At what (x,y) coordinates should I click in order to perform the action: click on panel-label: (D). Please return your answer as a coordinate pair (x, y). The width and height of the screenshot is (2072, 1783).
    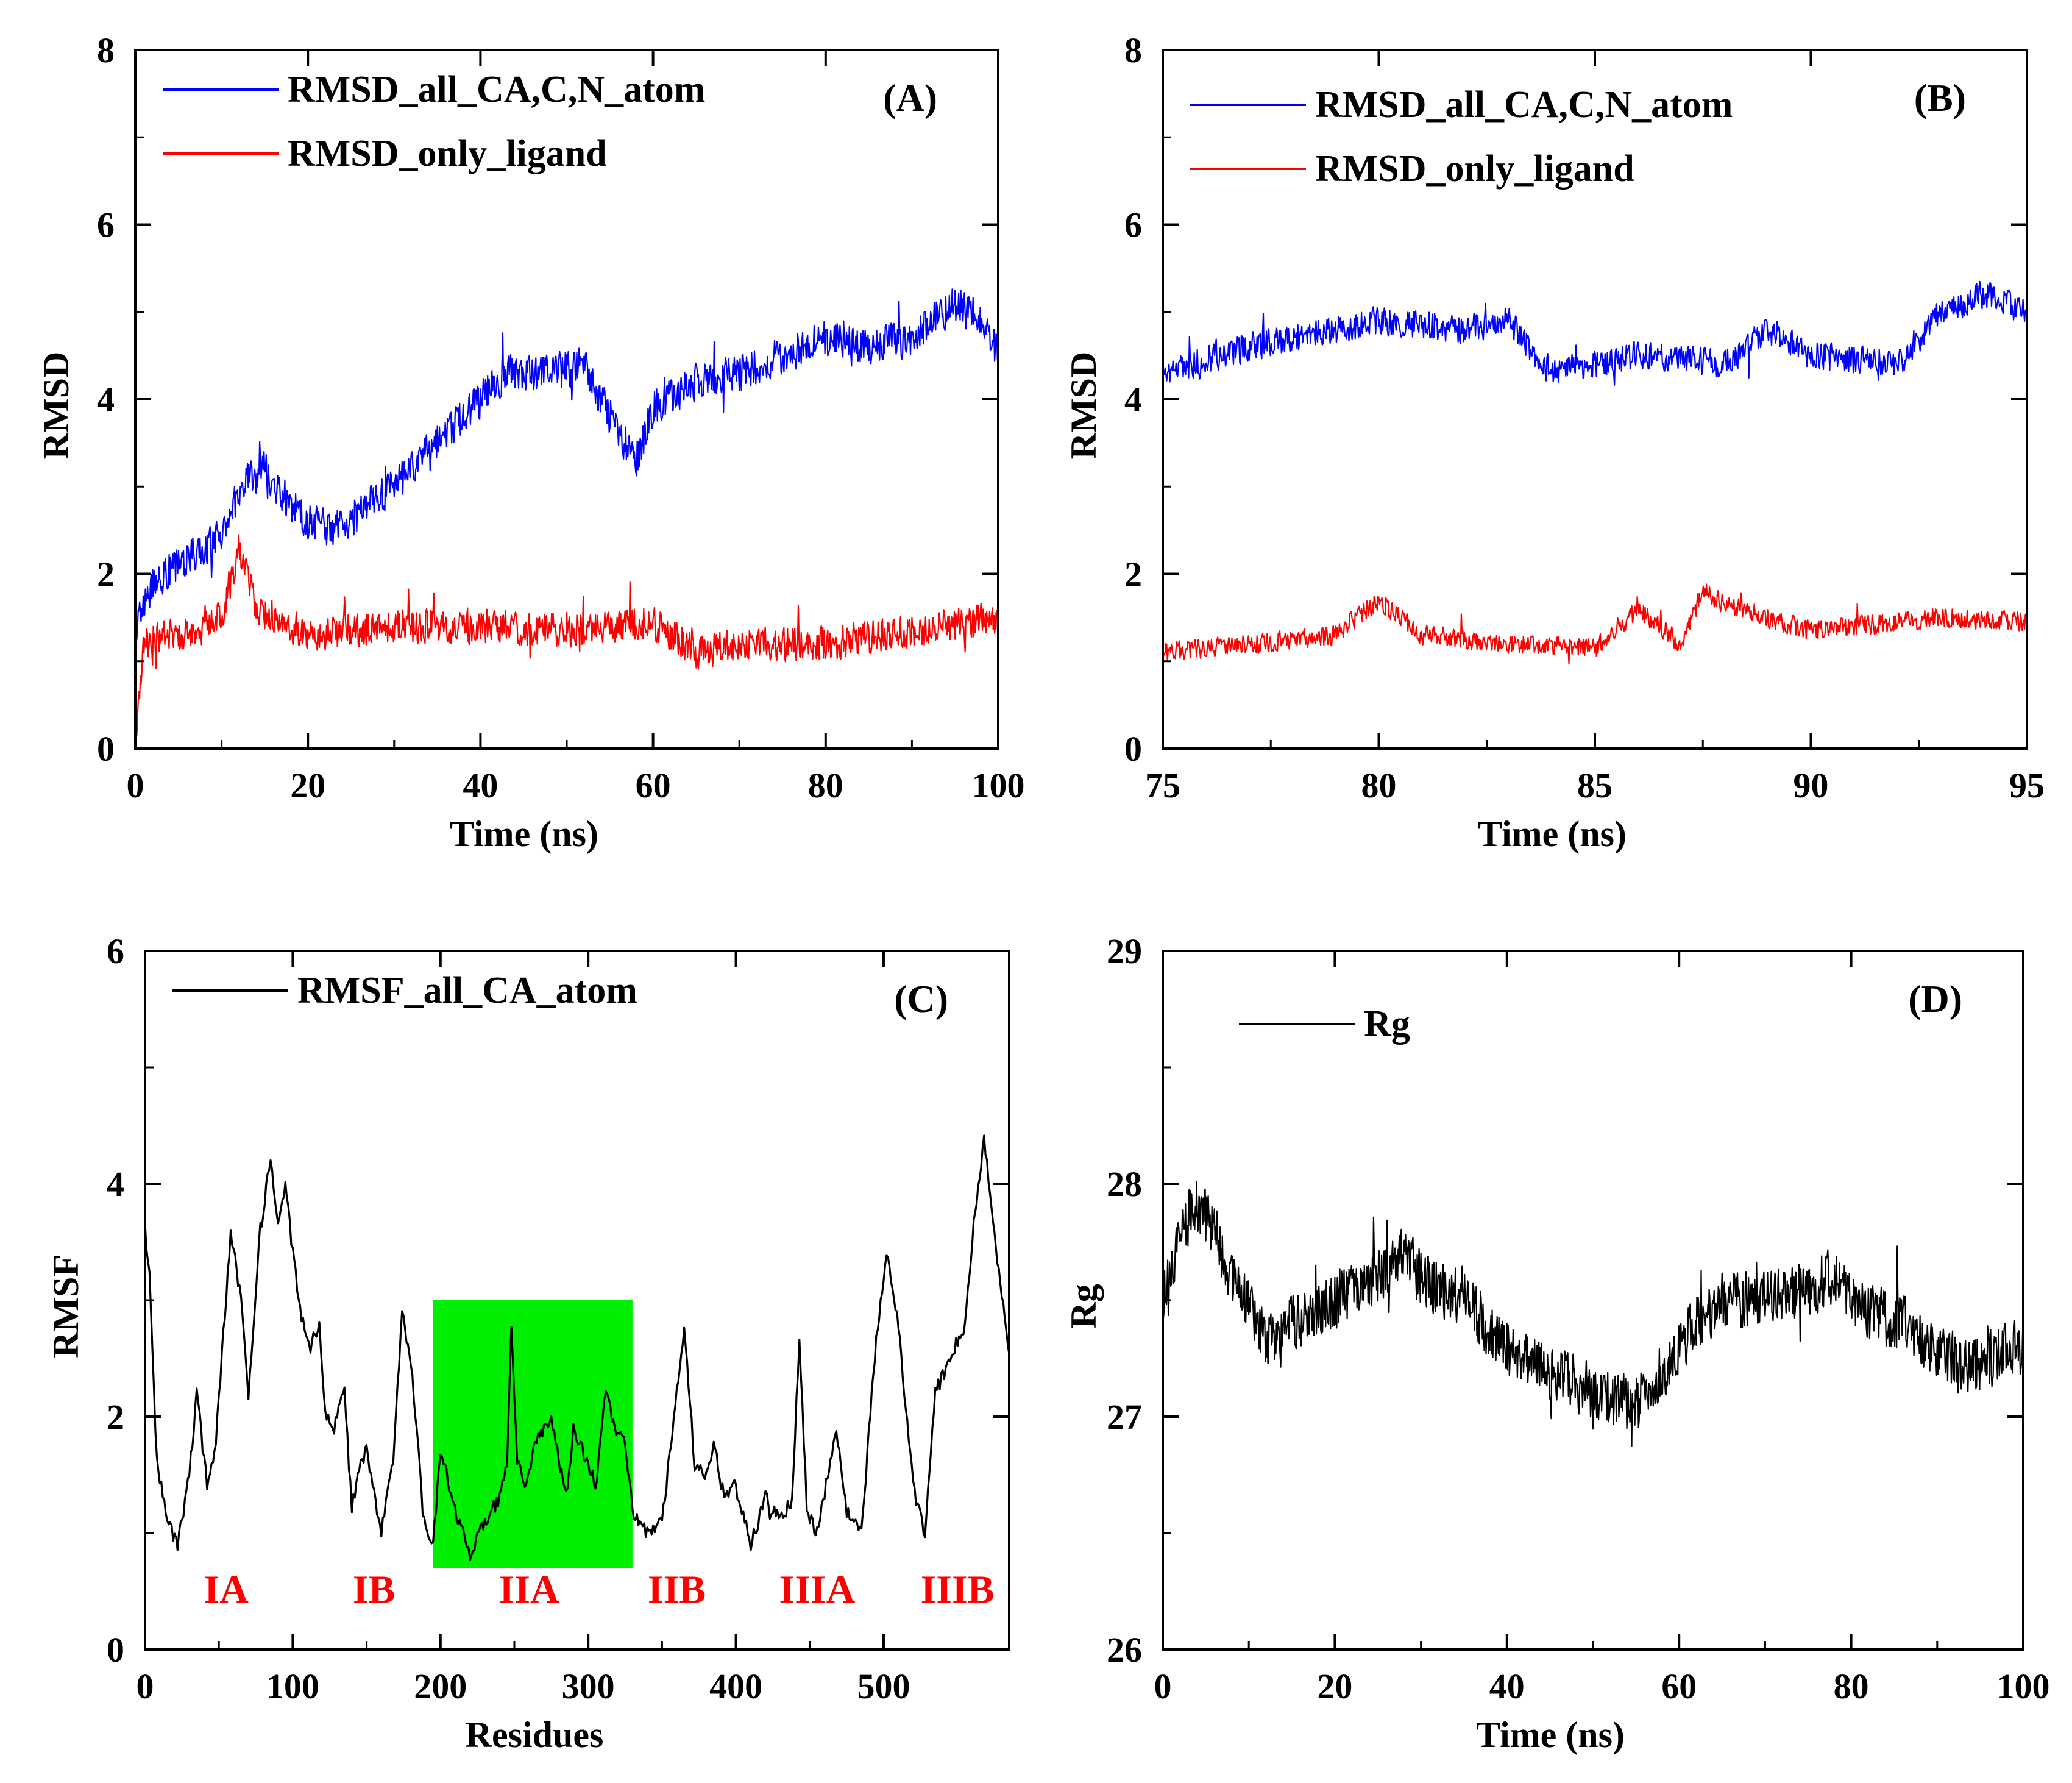
    Looking at the image, I should click on (1935, 998).